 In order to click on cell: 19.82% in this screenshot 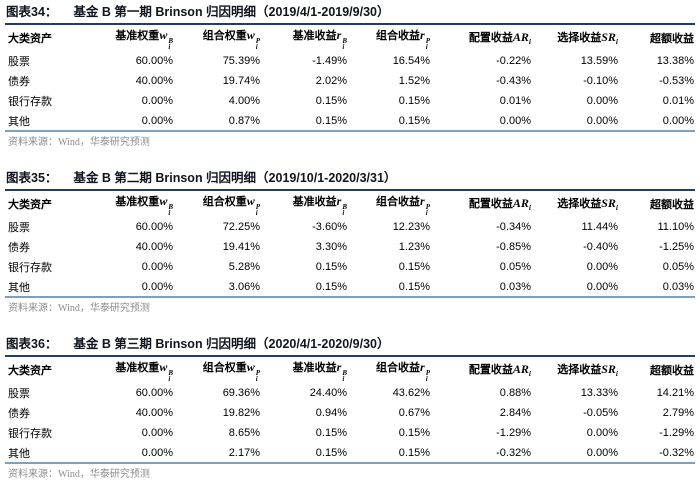, I will do `click(241, 413)`.